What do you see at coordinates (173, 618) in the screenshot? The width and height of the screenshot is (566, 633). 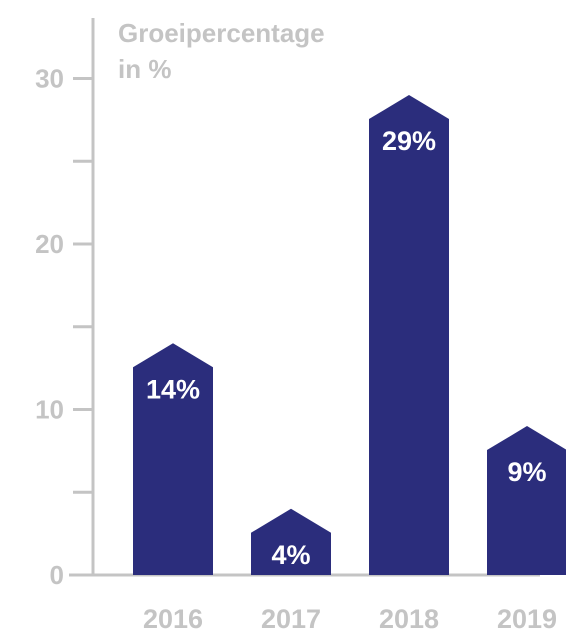 I see `x-tick-label-2016: 2016` at bounding box center [173, 618].